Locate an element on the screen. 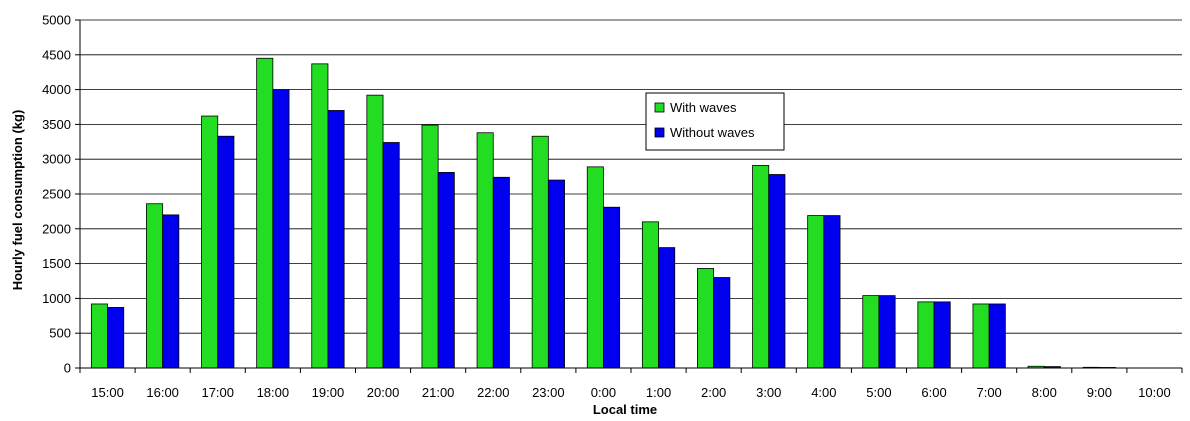  y-tick-label: 2000 is located at coordinates (56, 228).